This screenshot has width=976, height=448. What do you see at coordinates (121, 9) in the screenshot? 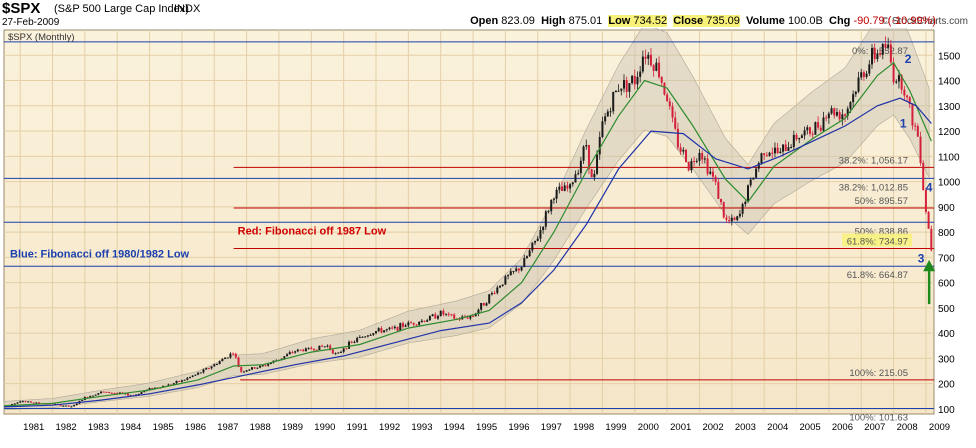
I see `index-name: (S&P 500 Large Cap Index)` at bounding box center [121, 9].